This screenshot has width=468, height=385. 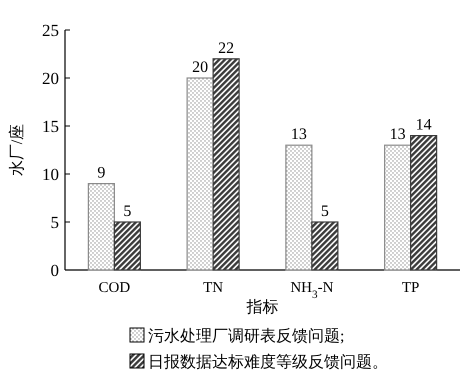 I want to click on legend-label: 污水处理厂调研表反馈问题;, so click(x=246, y=336).